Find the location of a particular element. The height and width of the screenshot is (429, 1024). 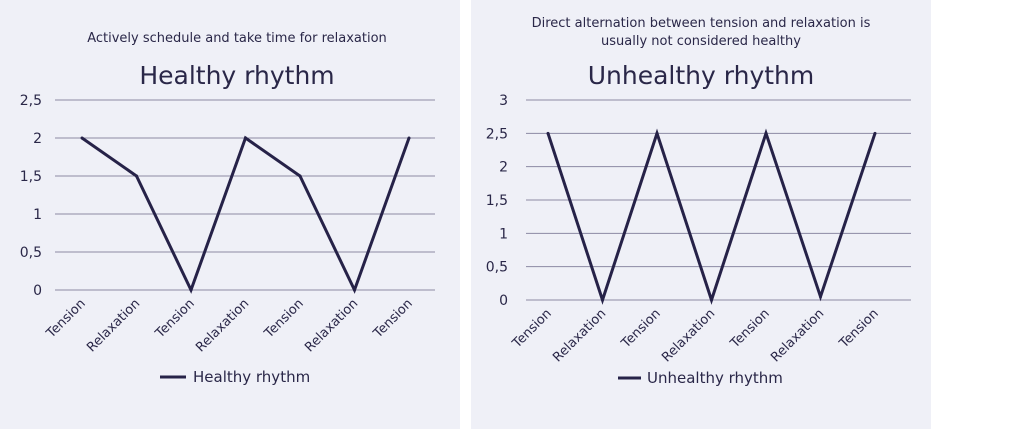

chart-title: Healthy rhythm is located at coordinates (236, 75).